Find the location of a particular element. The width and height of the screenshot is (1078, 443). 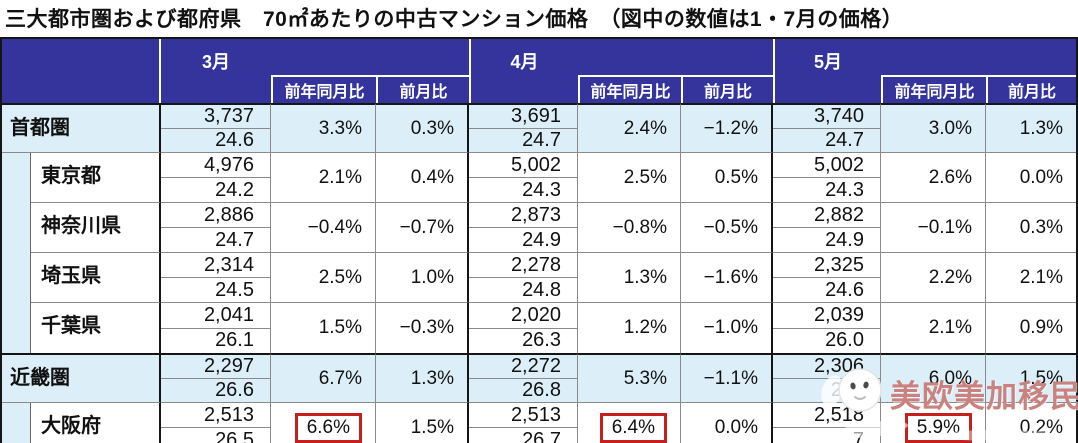

price-value: 2,020 is located at coordinates (523, 316).